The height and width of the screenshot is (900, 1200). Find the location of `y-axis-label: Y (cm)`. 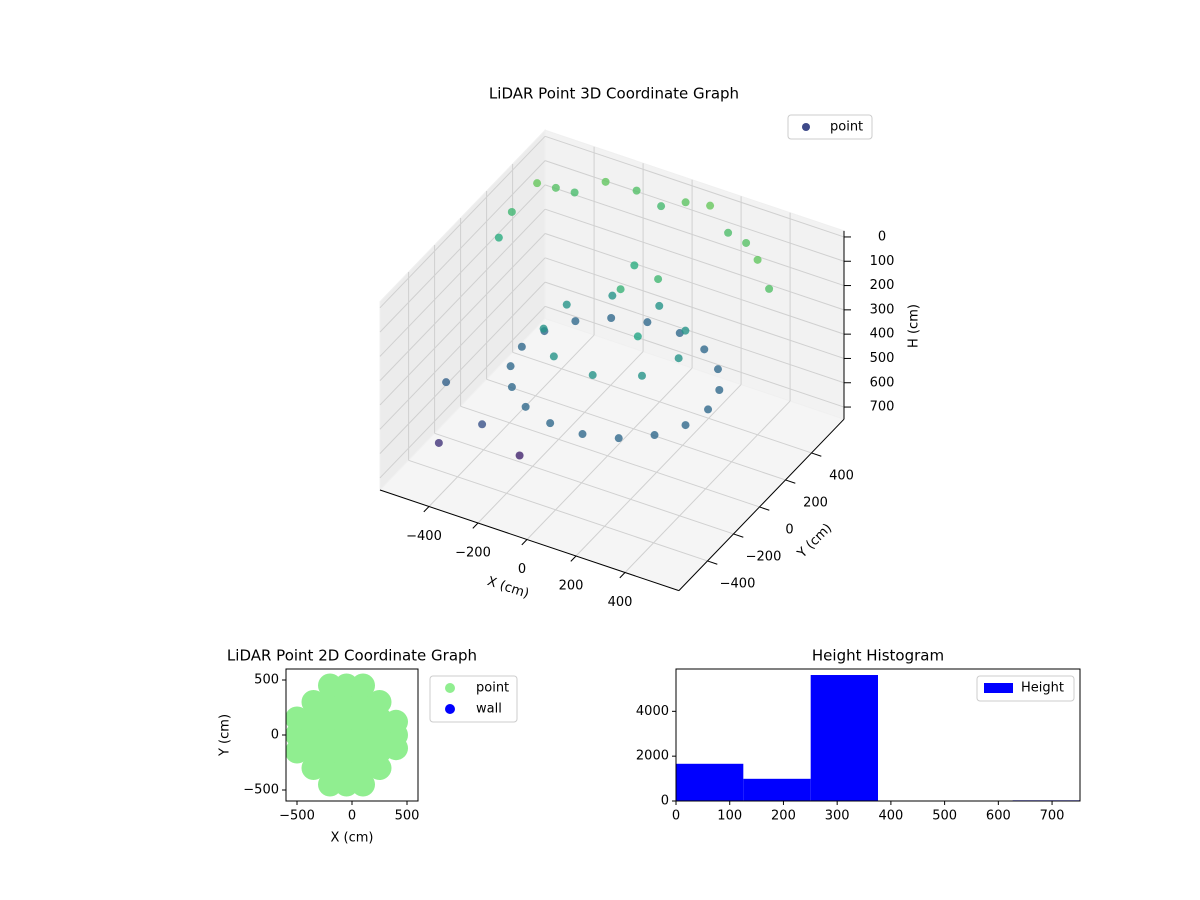

y-axis-label: Y (cm) is located at coordinates (225, 735).